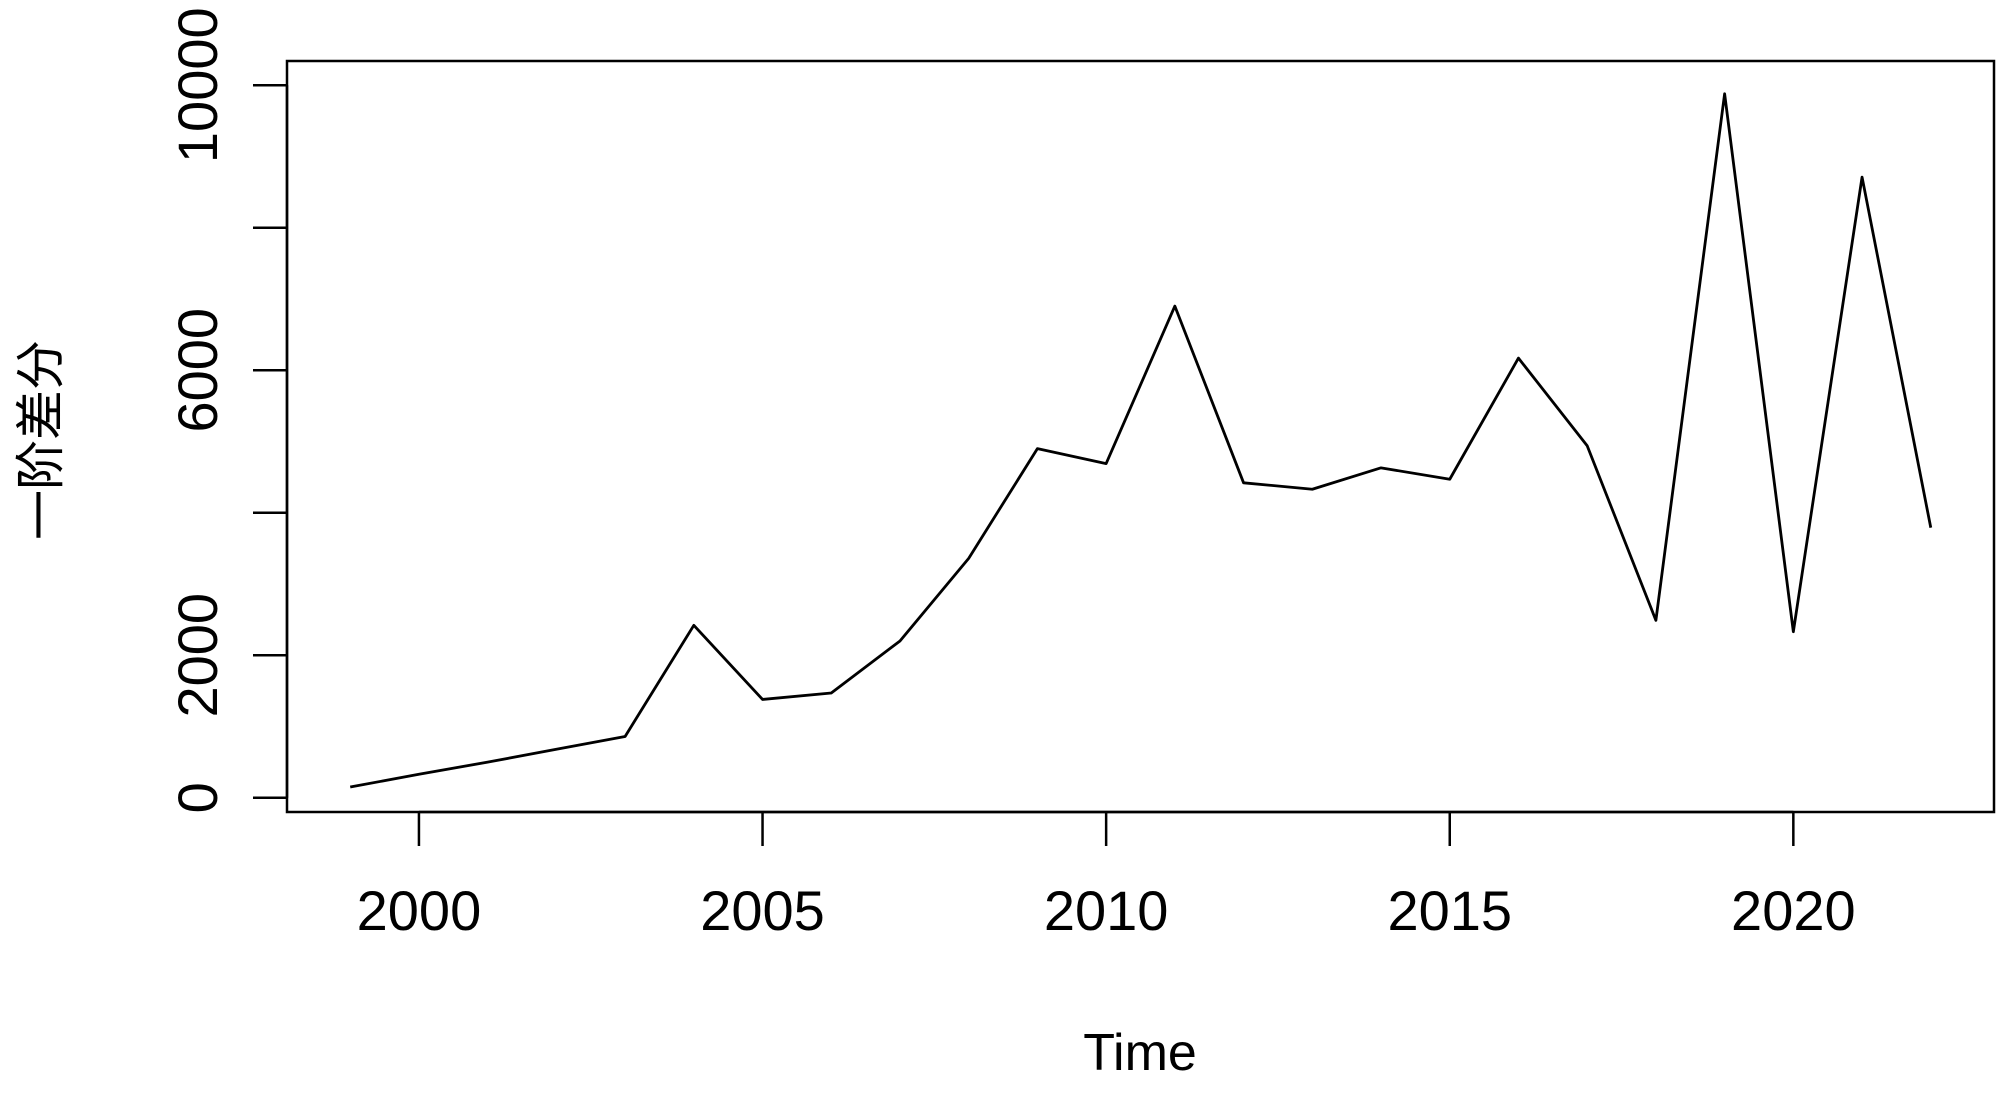  Describe the element at coordinates (197, 370) in the screenshot. I see `y-tick-label: 6000` at that location.